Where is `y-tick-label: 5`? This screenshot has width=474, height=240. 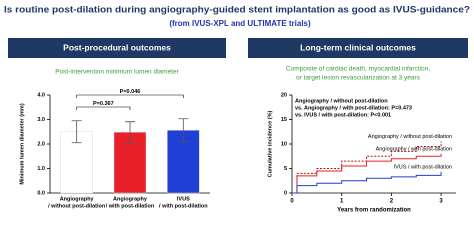 y-tick-label: 5 is located at coordinates (285, 169).